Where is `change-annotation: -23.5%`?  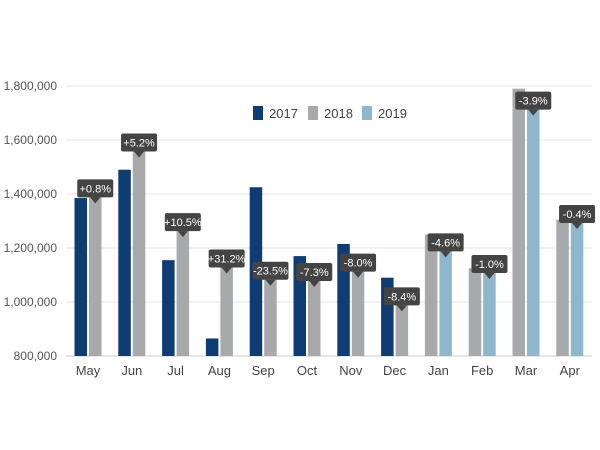 change-annotation: -23.5% is located at coordinates (270, 273).